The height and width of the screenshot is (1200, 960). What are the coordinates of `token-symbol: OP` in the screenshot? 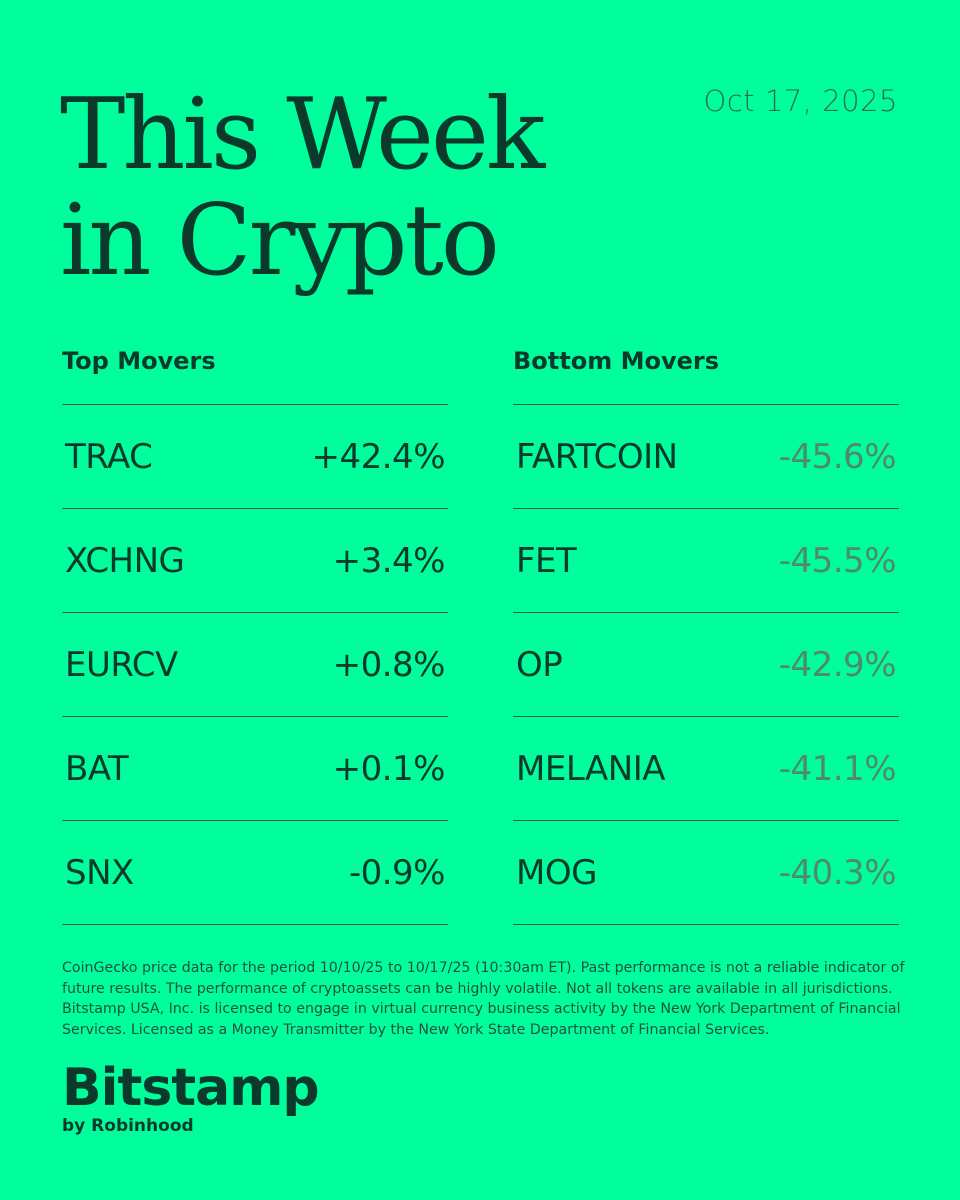 It's located at (539, 664).